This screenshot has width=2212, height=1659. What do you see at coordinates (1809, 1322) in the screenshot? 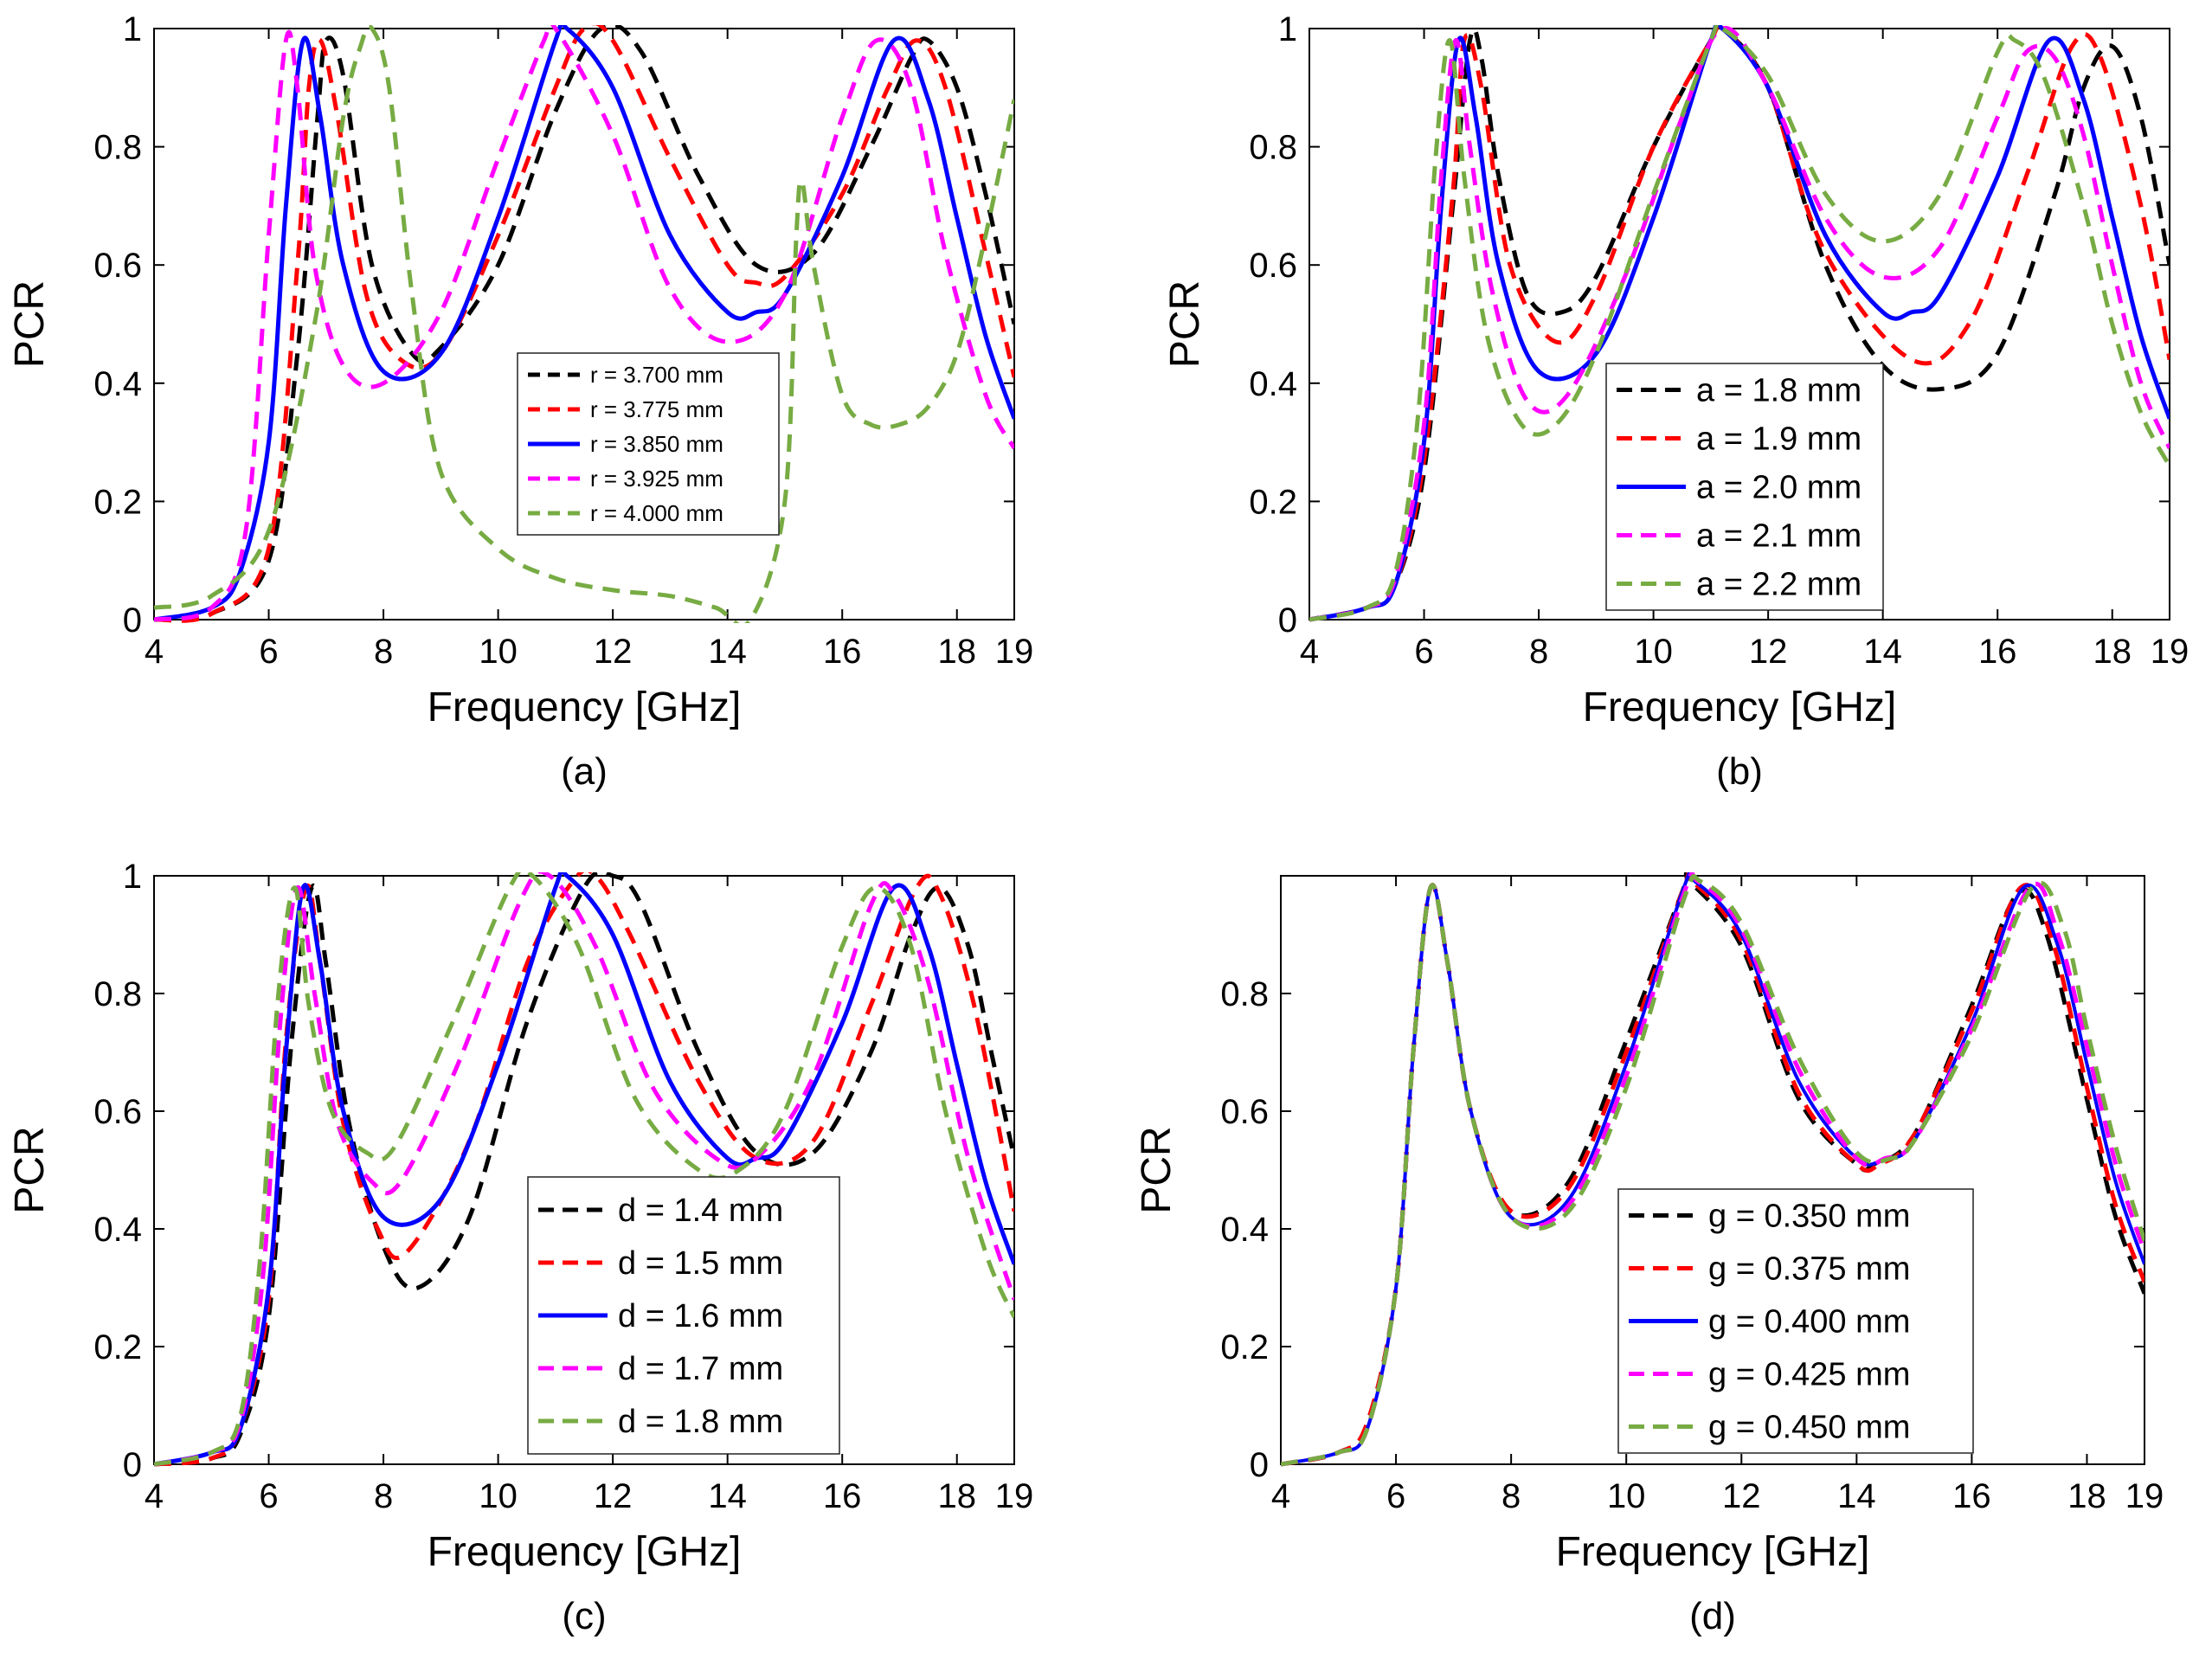
I see `legend-entry: g = 0.400 mm` at bounding box center [1809, 1322].